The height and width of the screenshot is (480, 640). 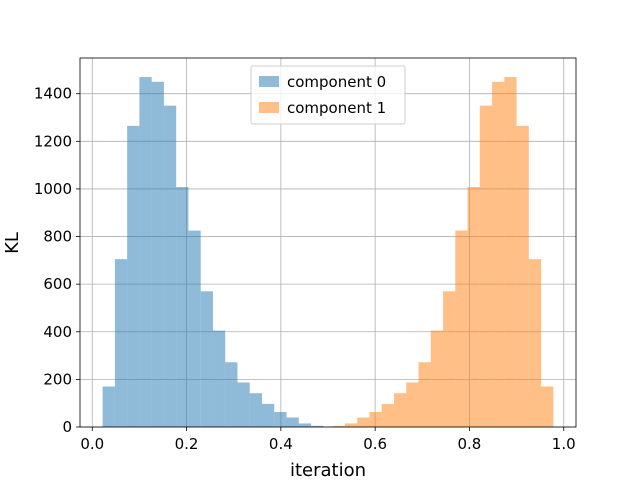 What do you see at coordinates (470, 444) in the screenshot?
I see `x-tick-label: 0.8` at bounding box center [470, 444].